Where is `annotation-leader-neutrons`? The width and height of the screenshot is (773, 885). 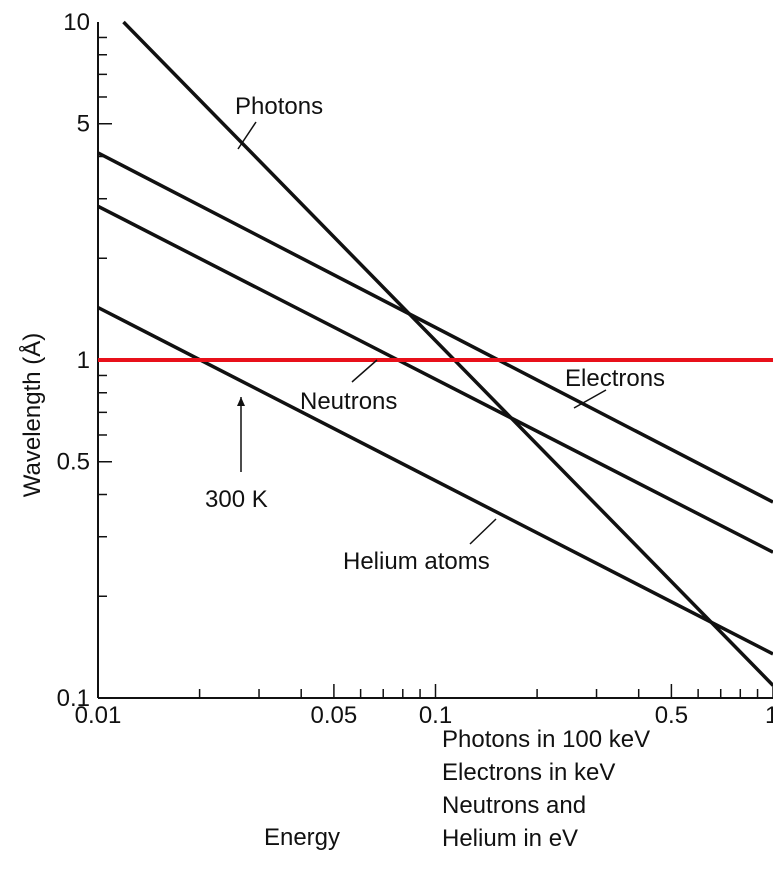
annotation-leader-neutrons is located at coordinates (364, 371).